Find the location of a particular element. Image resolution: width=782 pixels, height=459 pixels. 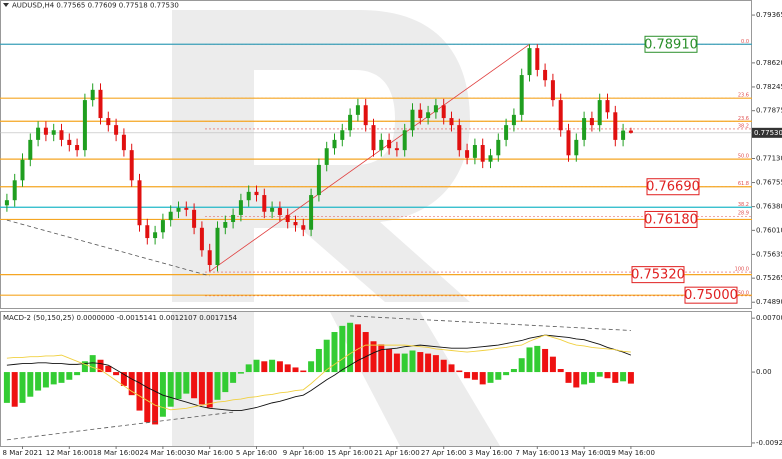

last-price-label: 0.77530 is located at coordinates (768, 133).